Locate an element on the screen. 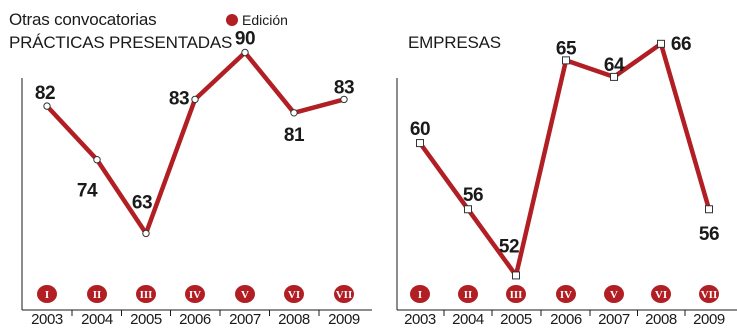 Image resolution: width=737 pixels, height=329 pixels. data-label: 82 is located at coordinates (45, 93).